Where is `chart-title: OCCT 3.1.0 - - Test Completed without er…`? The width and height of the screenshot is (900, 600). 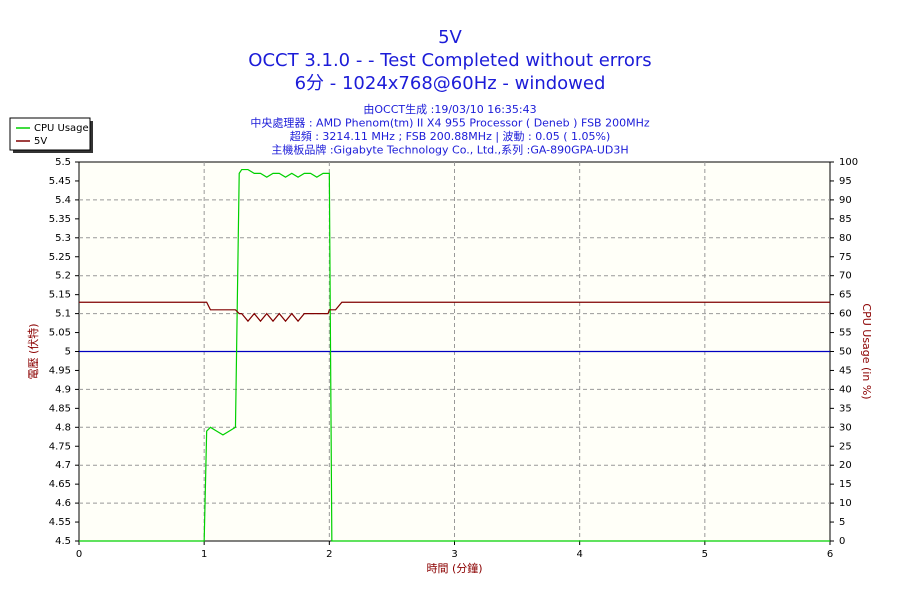 chart-title: OCCT 3.1.0 - - Test Completed without er… is located at coordinates (449, 60).